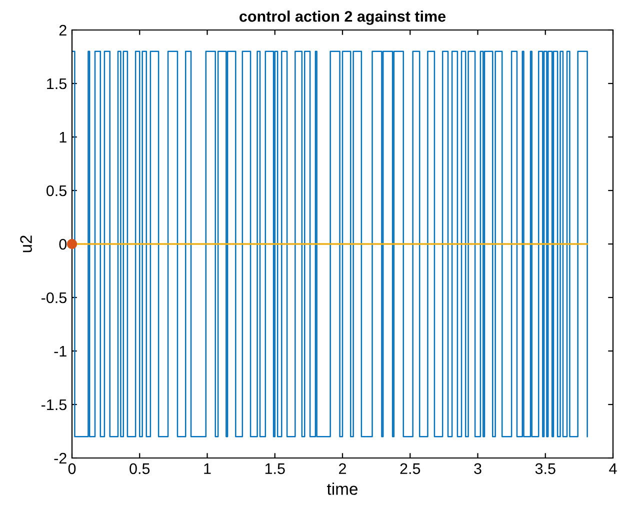 The width and height of the screenshot is (620, 511). I want to click on y-tick-label: 2, so click(62, 30).